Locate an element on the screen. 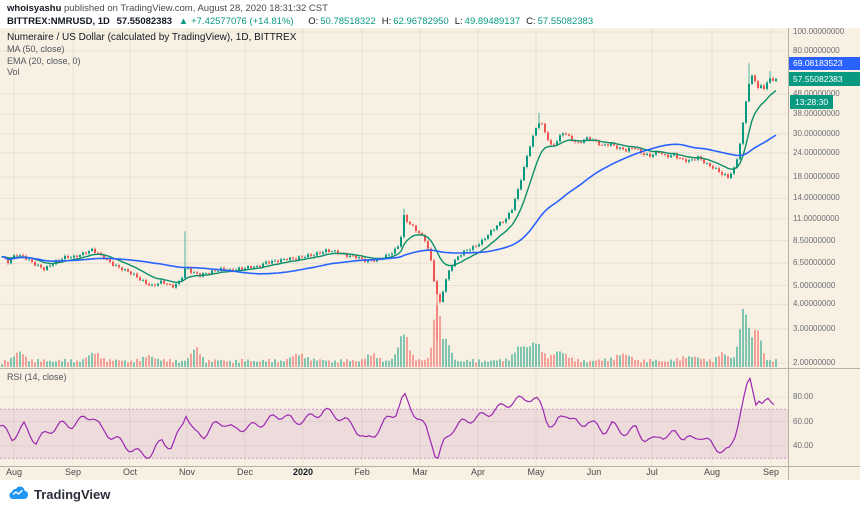 The height and width of the screenshot is (509, 860). last-price: 57.55082383 is located at coordinates (144, 21).